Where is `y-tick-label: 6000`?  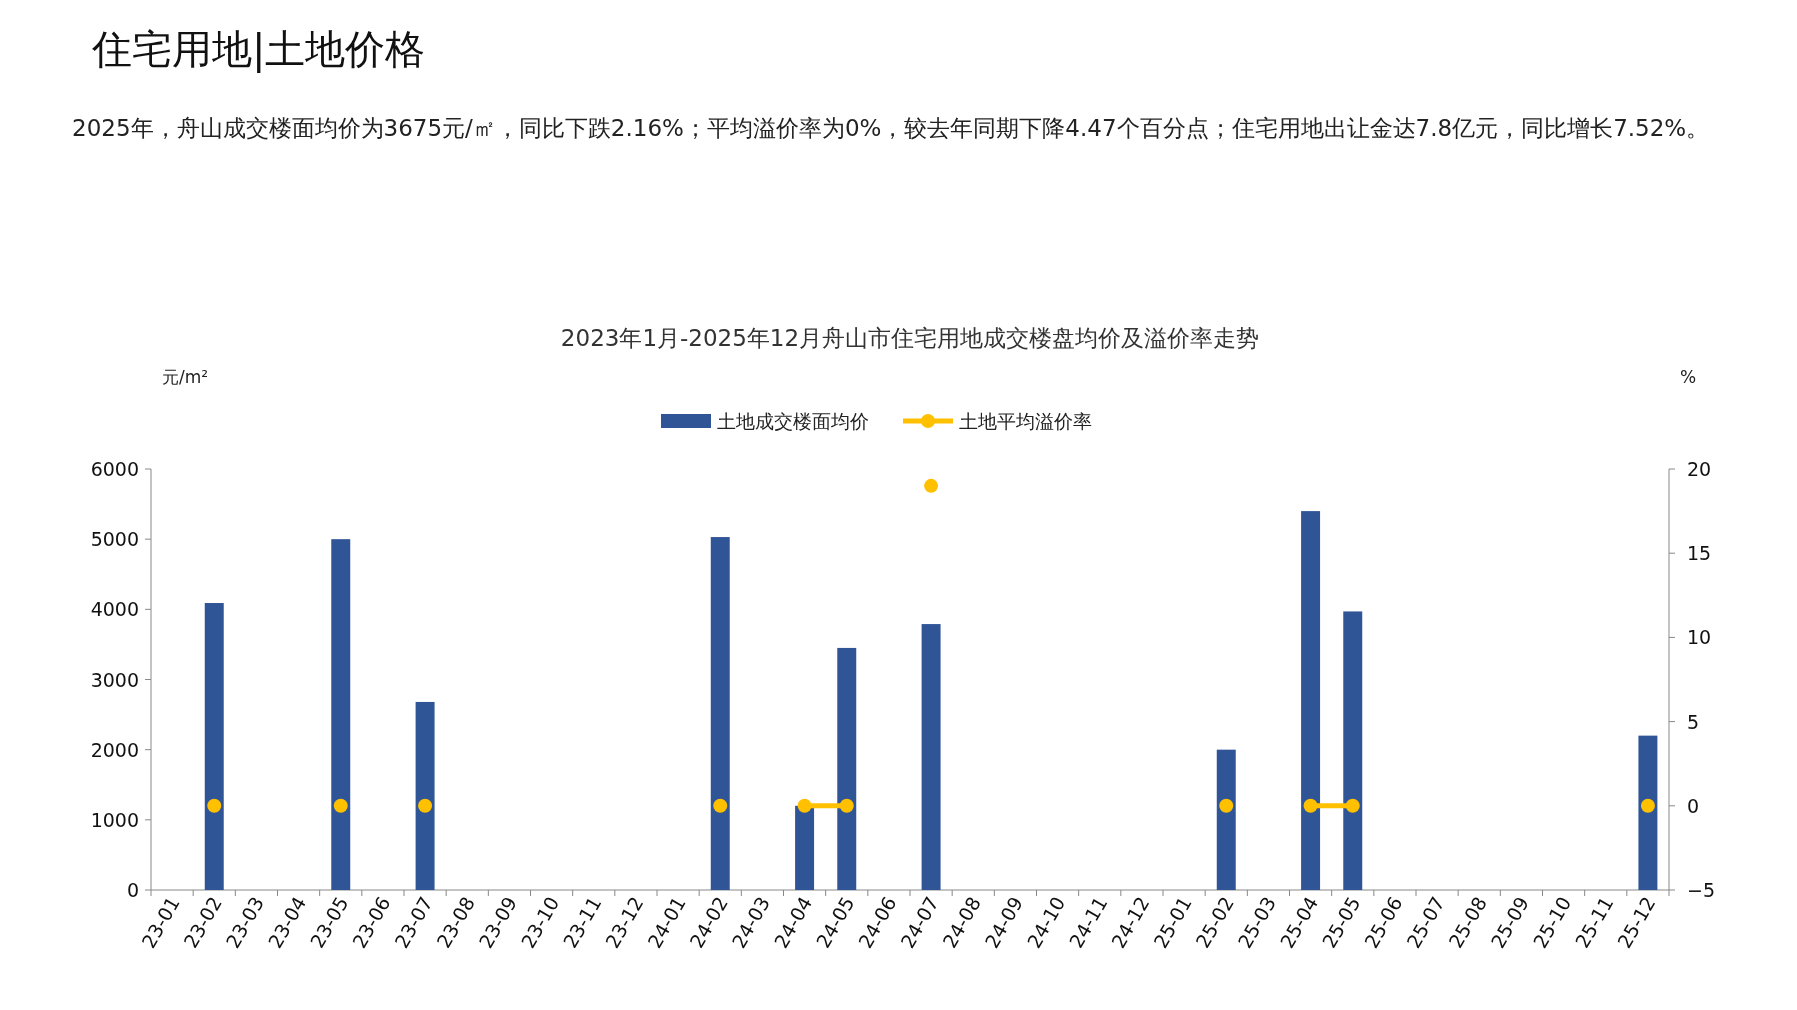 y-tick-label: 6000 is located at coordinates (114, 469).